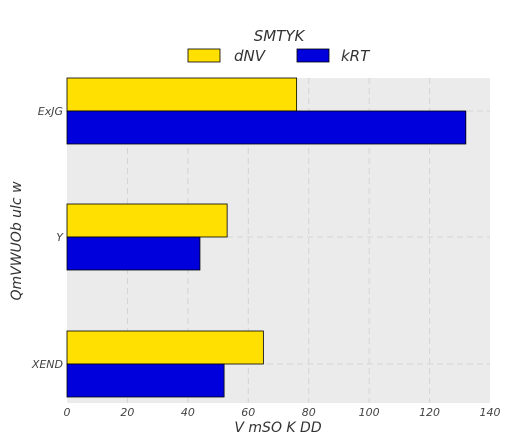  I want to click on bar-dnv-xend, so click(165, 347).